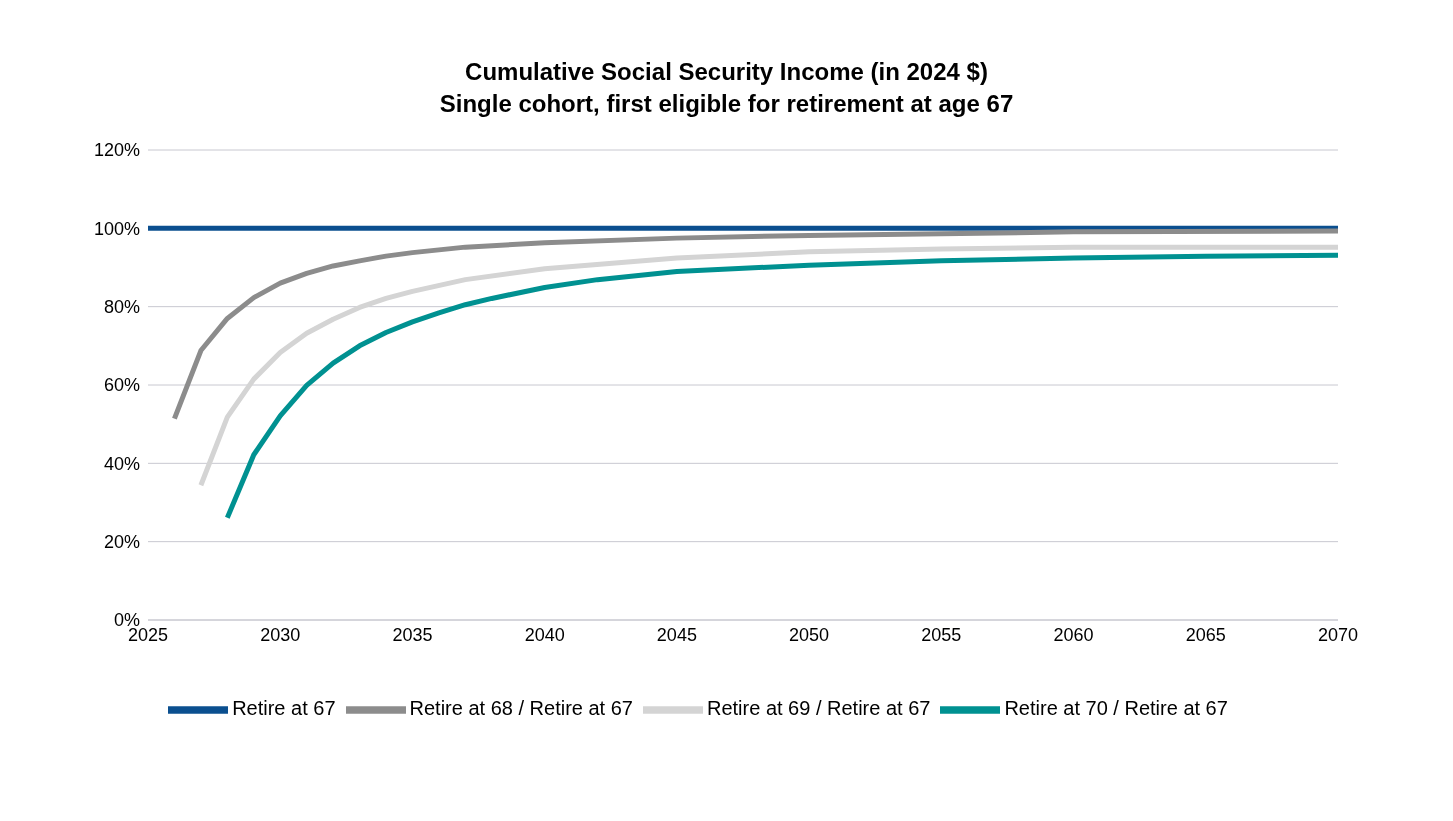 This screenshot has width=1453, height=821. I want to click on chart-title: Cumulative Social Security Income (in 2024 $), so click(726, 72).